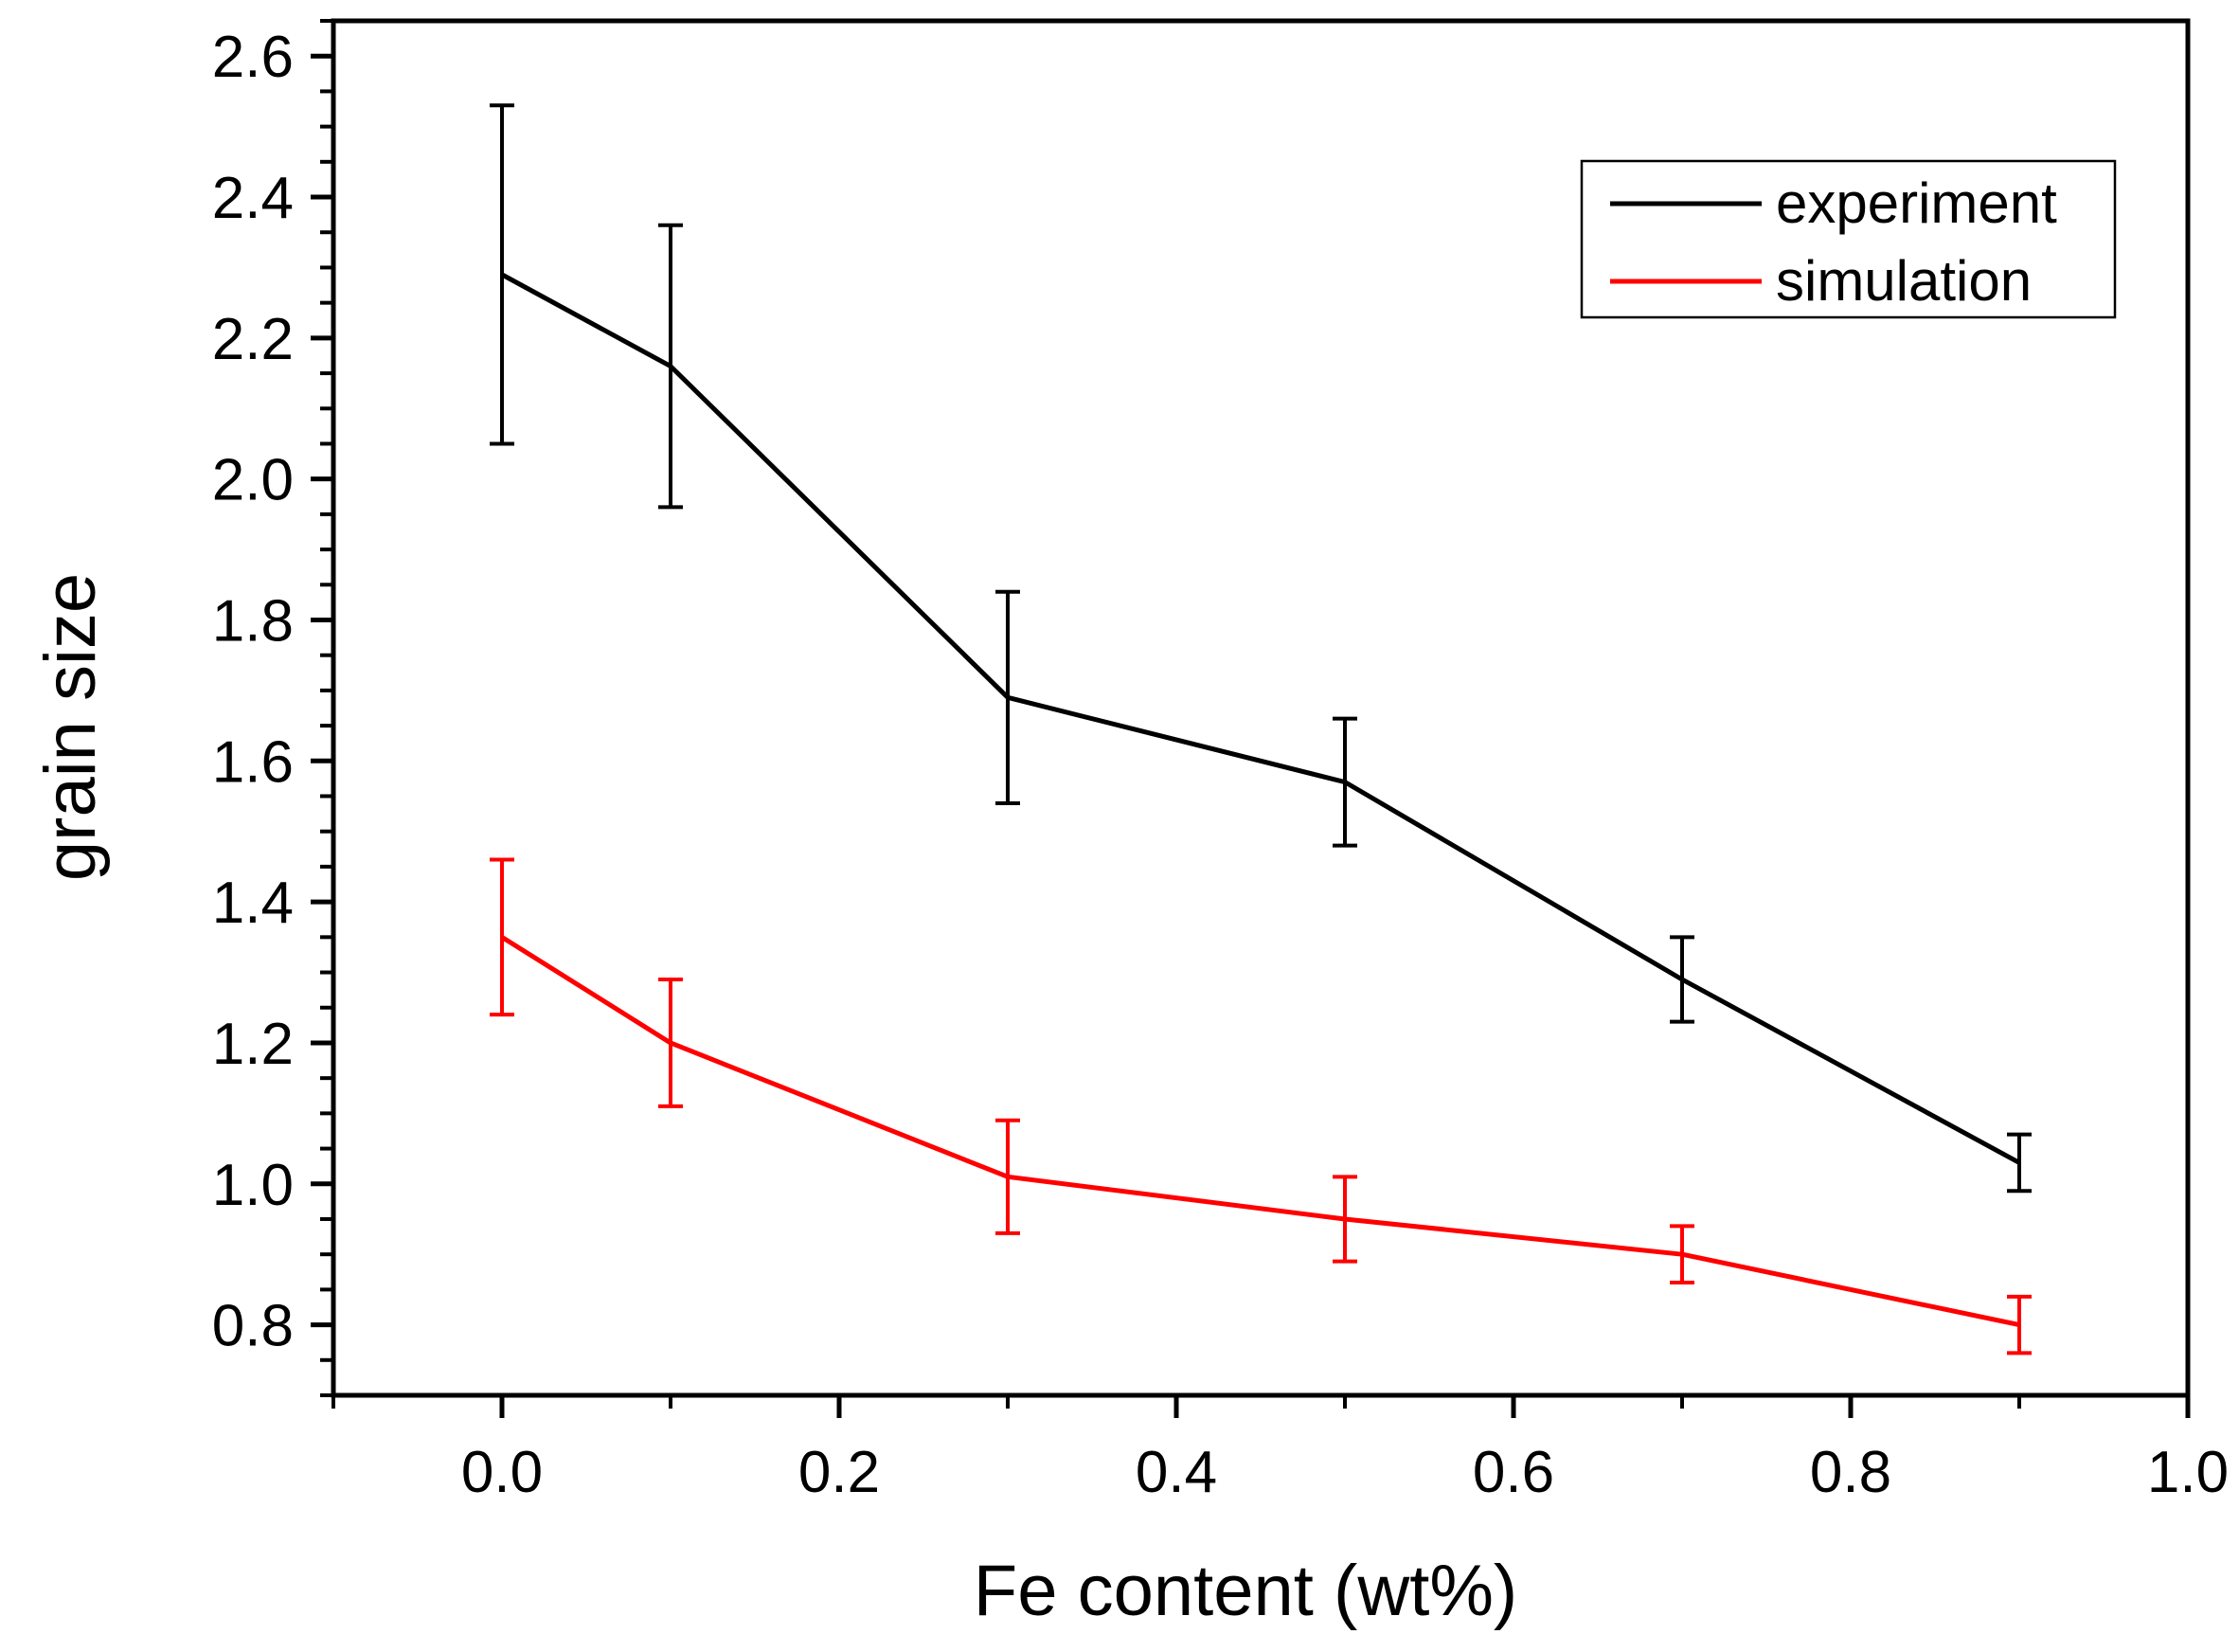  What do you see at coordinates (1245, 1591) in the screenshot?
I see `x-axis-title: Fe content (wt%)` at bounding box center [1245, 1591].